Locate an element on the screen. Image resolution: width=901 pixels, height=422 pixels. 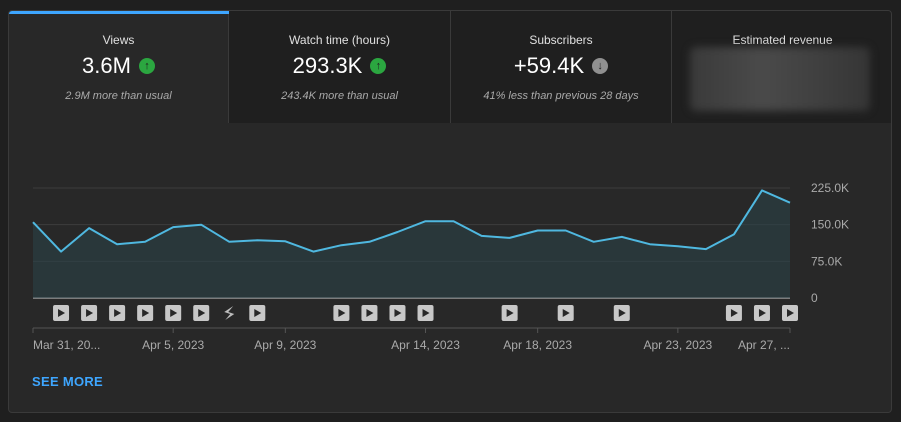
watch-time-comparison: 243.4K more than usual is located at coordinates (339, 96).